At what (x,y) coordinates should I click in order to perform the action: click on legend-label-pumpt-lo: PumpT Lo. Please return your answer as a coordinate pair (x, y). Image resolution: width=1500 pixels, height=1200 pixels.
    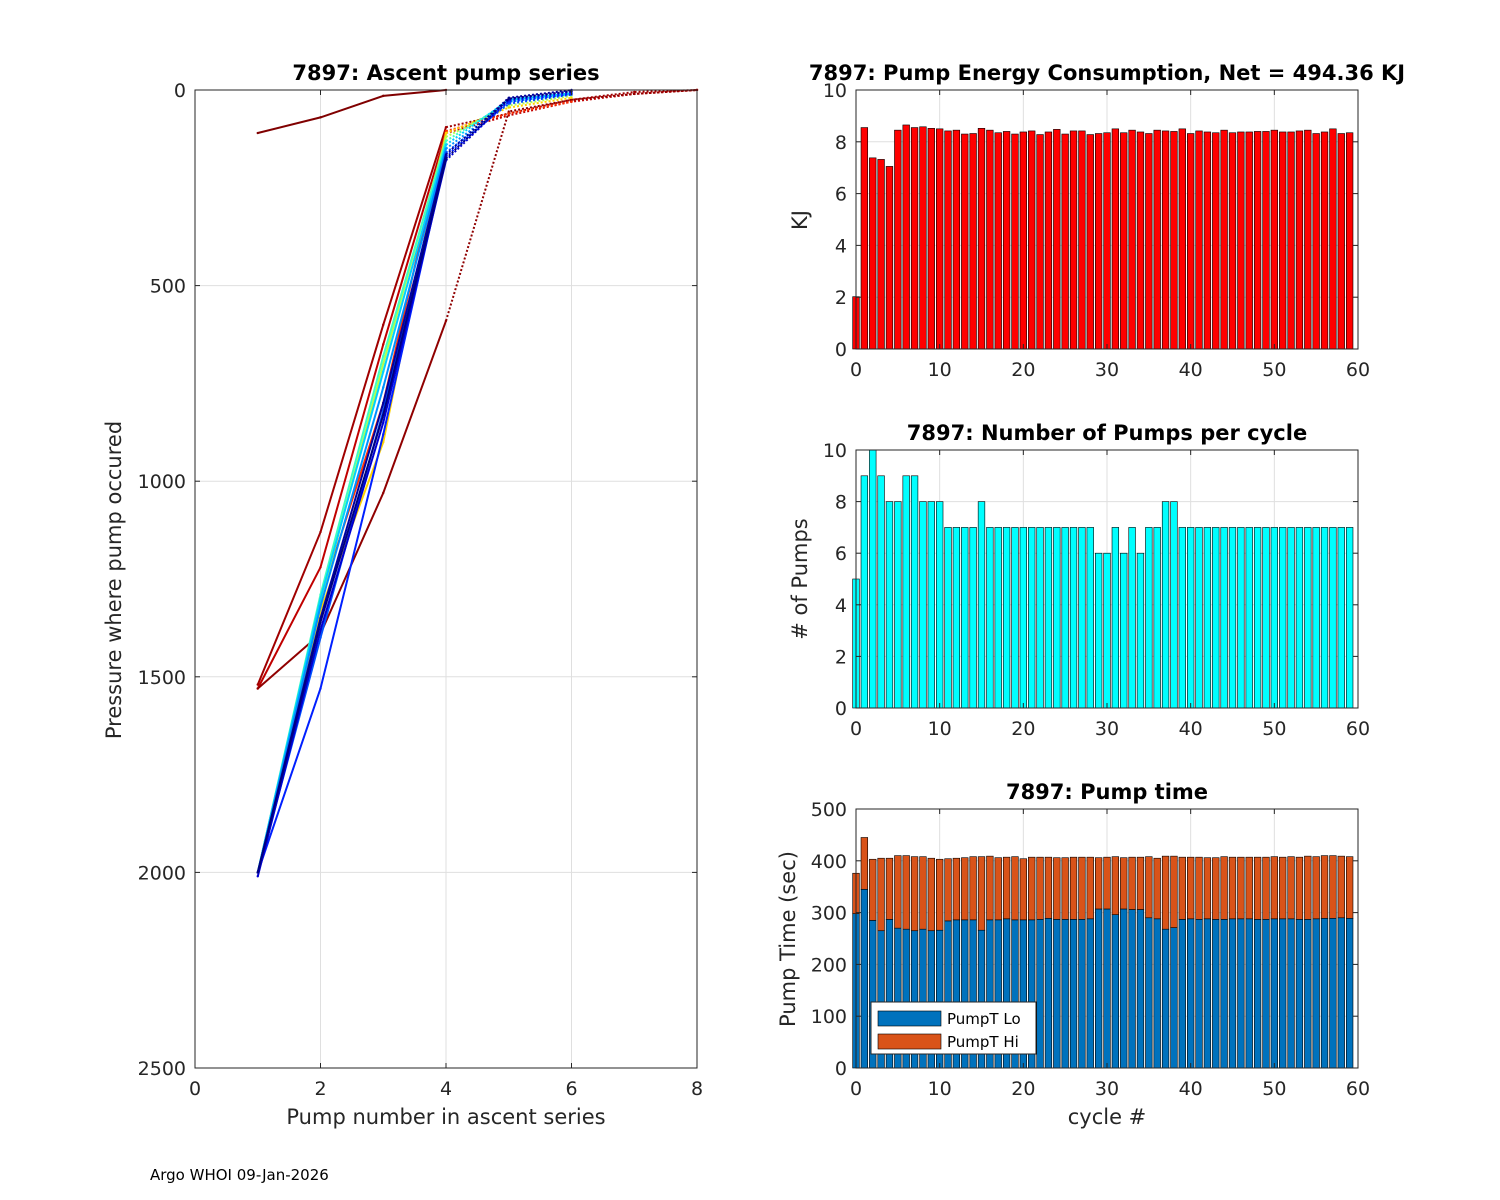
    Looking at the image, I should click on (984, 1019).